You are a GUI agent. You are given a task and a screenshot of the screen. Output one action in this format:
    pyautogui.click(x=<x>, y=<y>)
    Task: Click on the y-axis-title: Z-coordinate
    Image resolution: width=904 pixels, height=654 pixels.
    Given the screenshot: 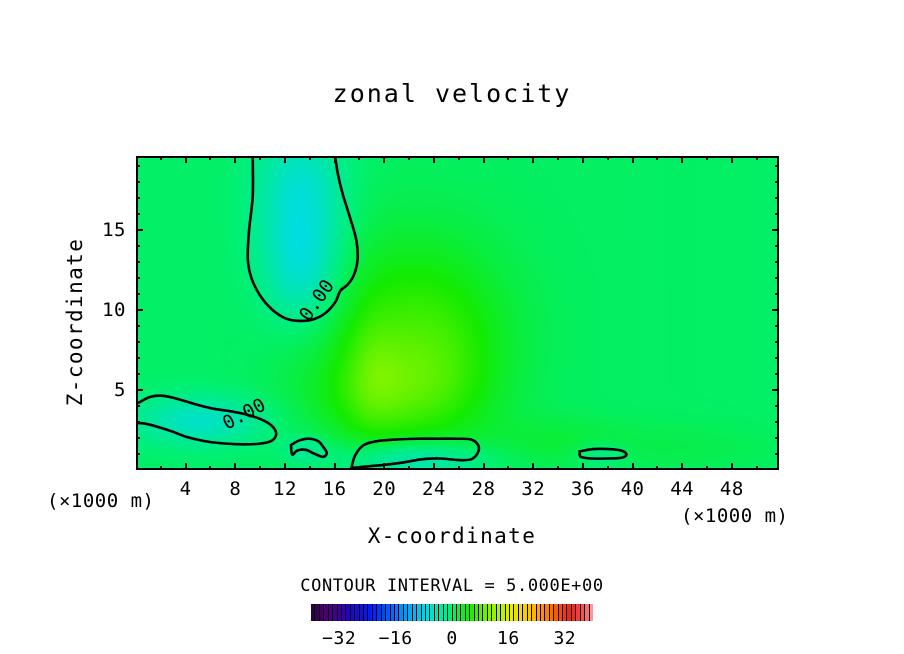 What is the action you would take?
    pyautogui.click(x=75, y=322)
    